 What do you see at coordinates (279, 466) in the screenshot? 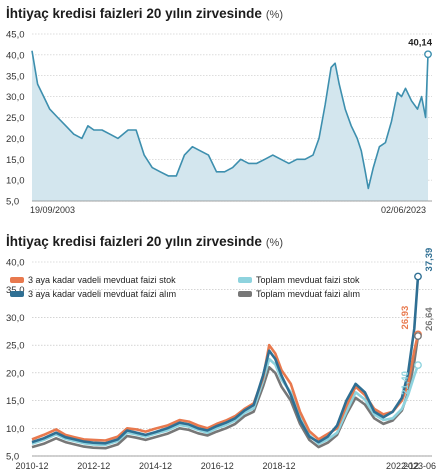
I see `x-tick-label: 2018-12` at bounding box center [279, 466].